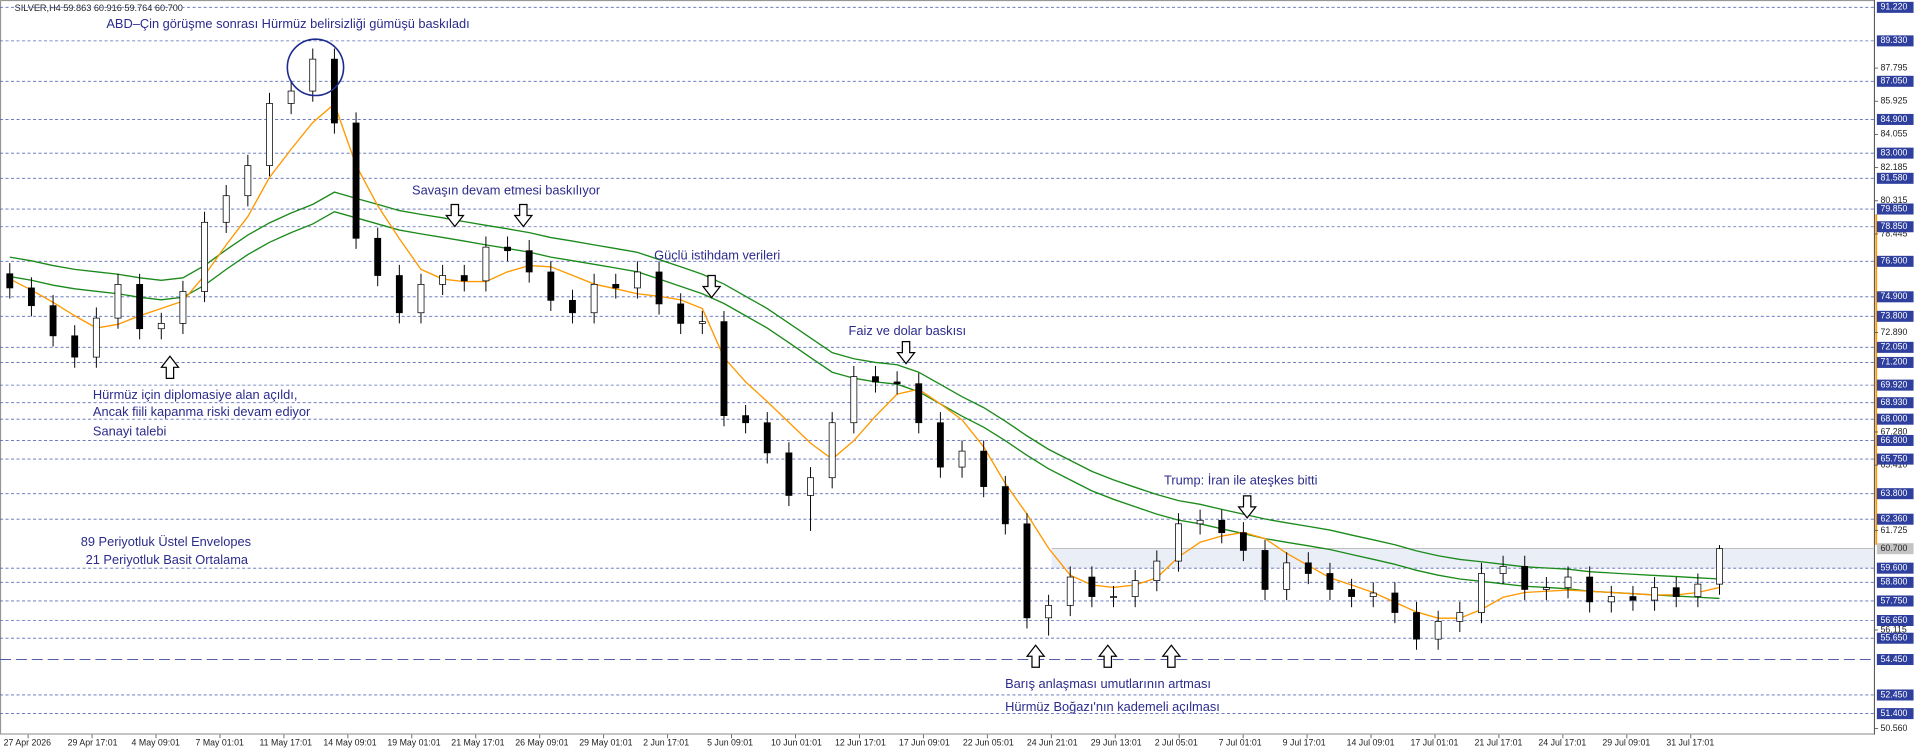 The width and height of the screenshot is (1916, 753). I want to click on x-tick-label: 27 Apr 2026, so click(28, 743).